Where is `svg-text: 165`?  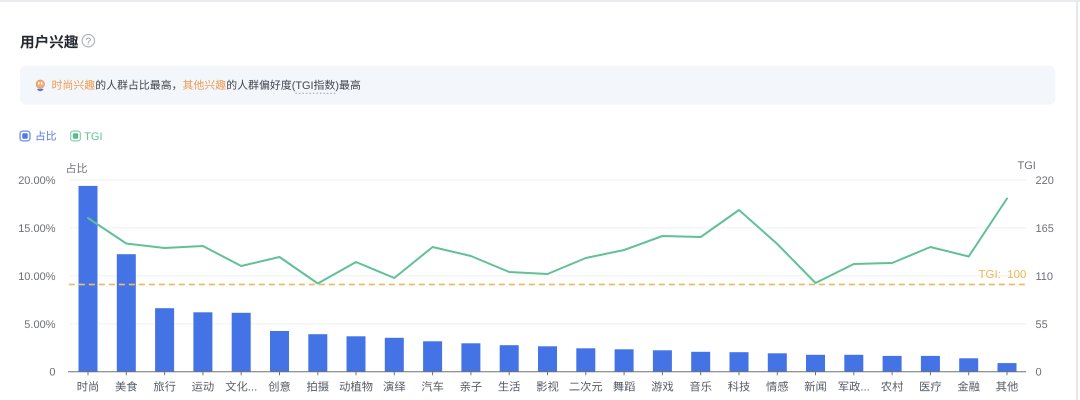 svg-text: 165 is located at coordinates (1045, 229).